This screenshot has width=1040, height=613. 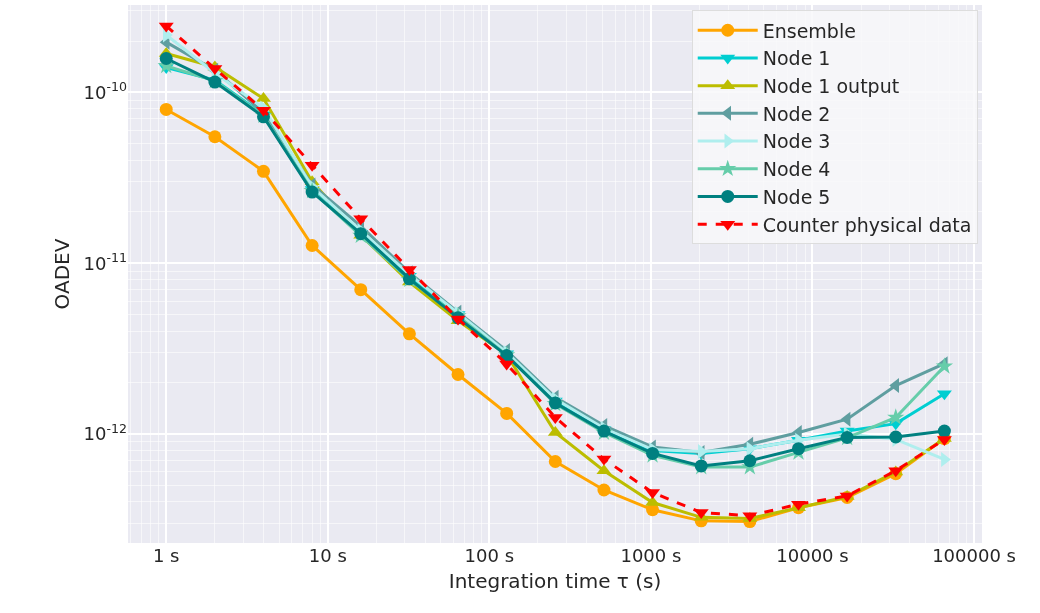 What do you see at coordinates (62, 274) in the screenshot?
I see `y-axis-title: OADEV` at bounding box center [62, 274].